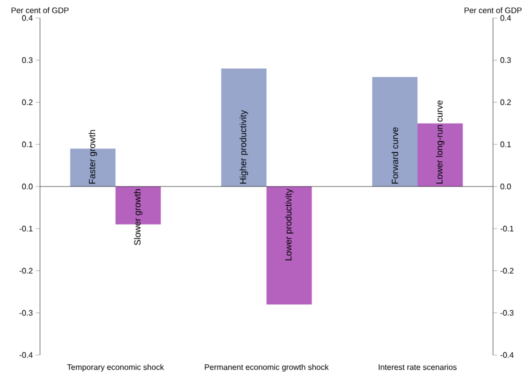 This screenshot has height=382, width=529. What do you see at coordinates (289, 224) in the screenshot?
I see `annotation: Lower productivity` at bounding box center [289, 224].